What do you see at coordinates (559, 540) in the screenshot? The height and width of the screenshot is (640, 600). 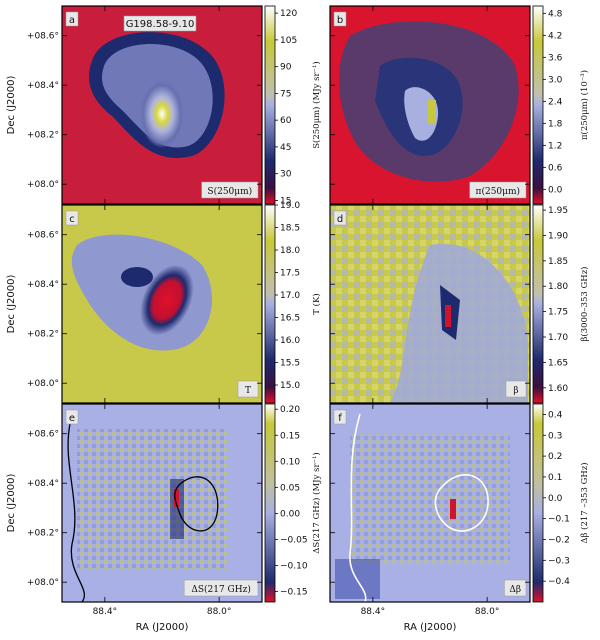 I see `colorbar-tick-label: −0.2` at bounding box center [559, 540].